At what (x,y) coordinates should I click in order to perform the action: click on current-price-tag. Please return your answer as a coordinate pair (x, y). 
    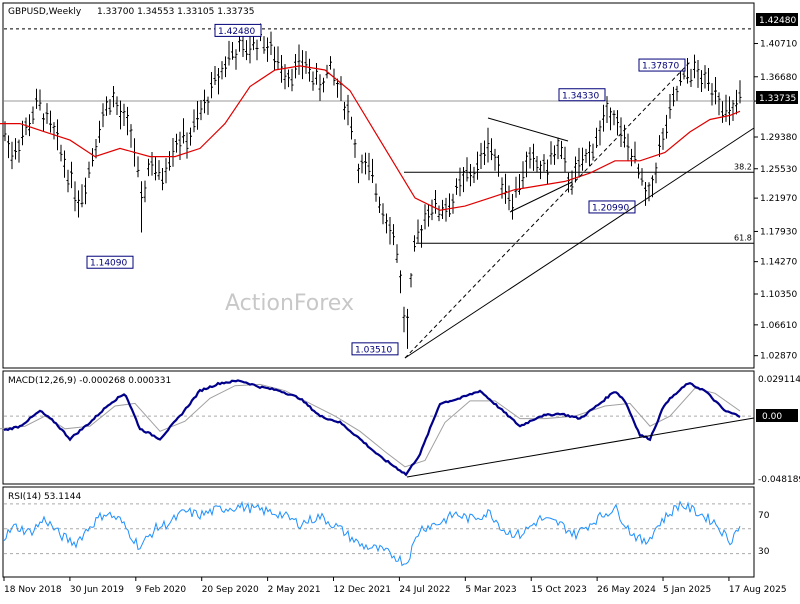
    Looking at the image, I should click on (777, 97).